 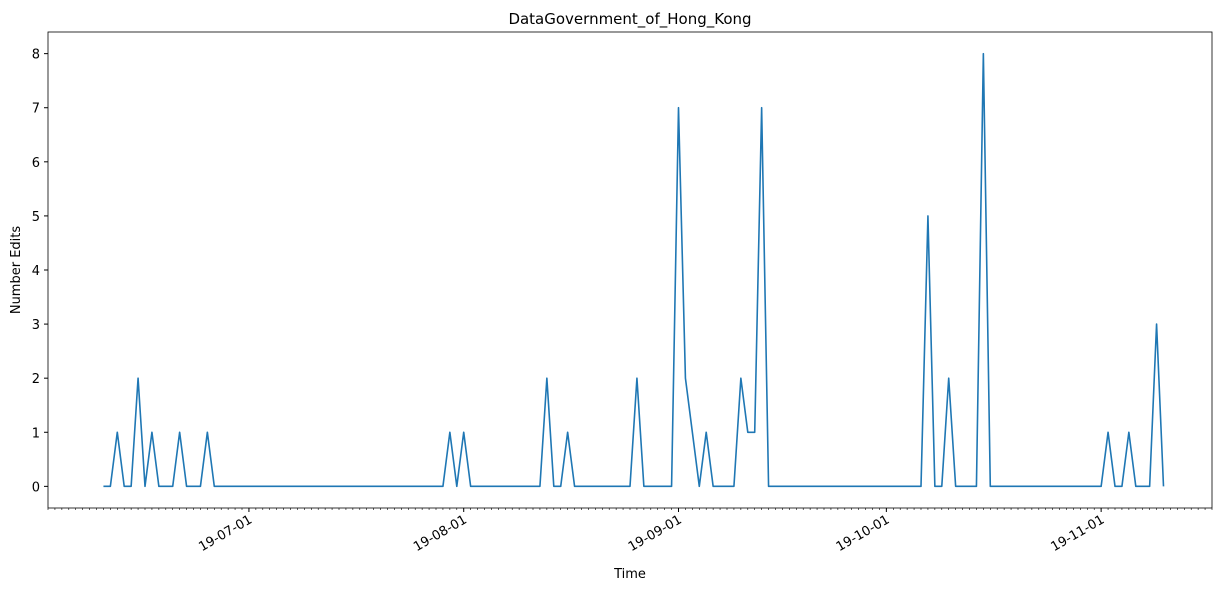 I want to click on y-tick-label: 0, so click(x=36, y=487).